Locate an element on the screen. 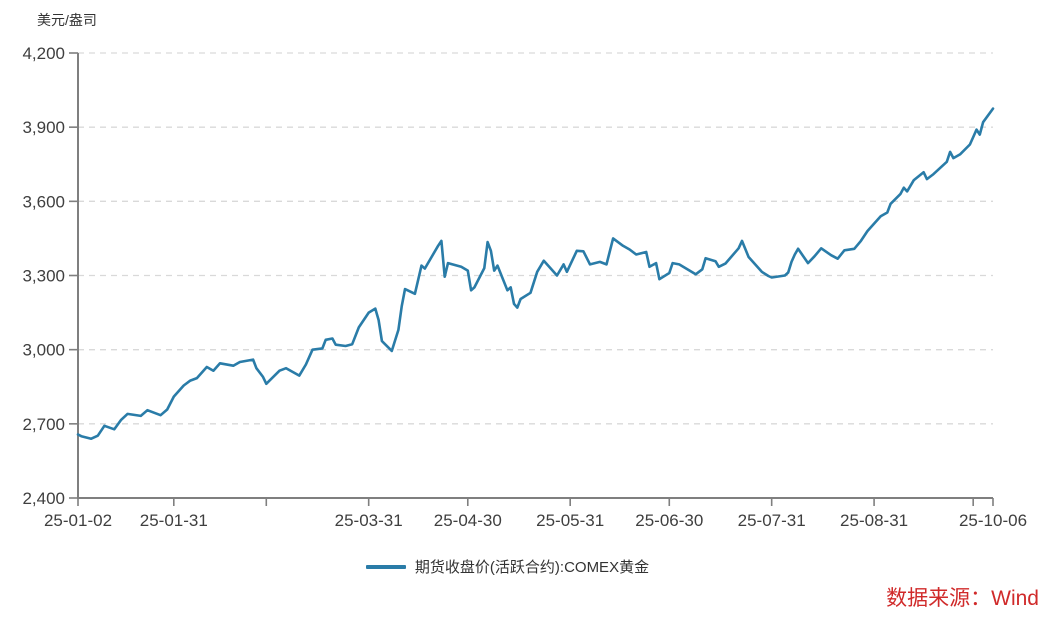 The width and height of the screenshot is (1057, 619). x-tick-label: 25-07-31 is located at coordinates (772, 520).